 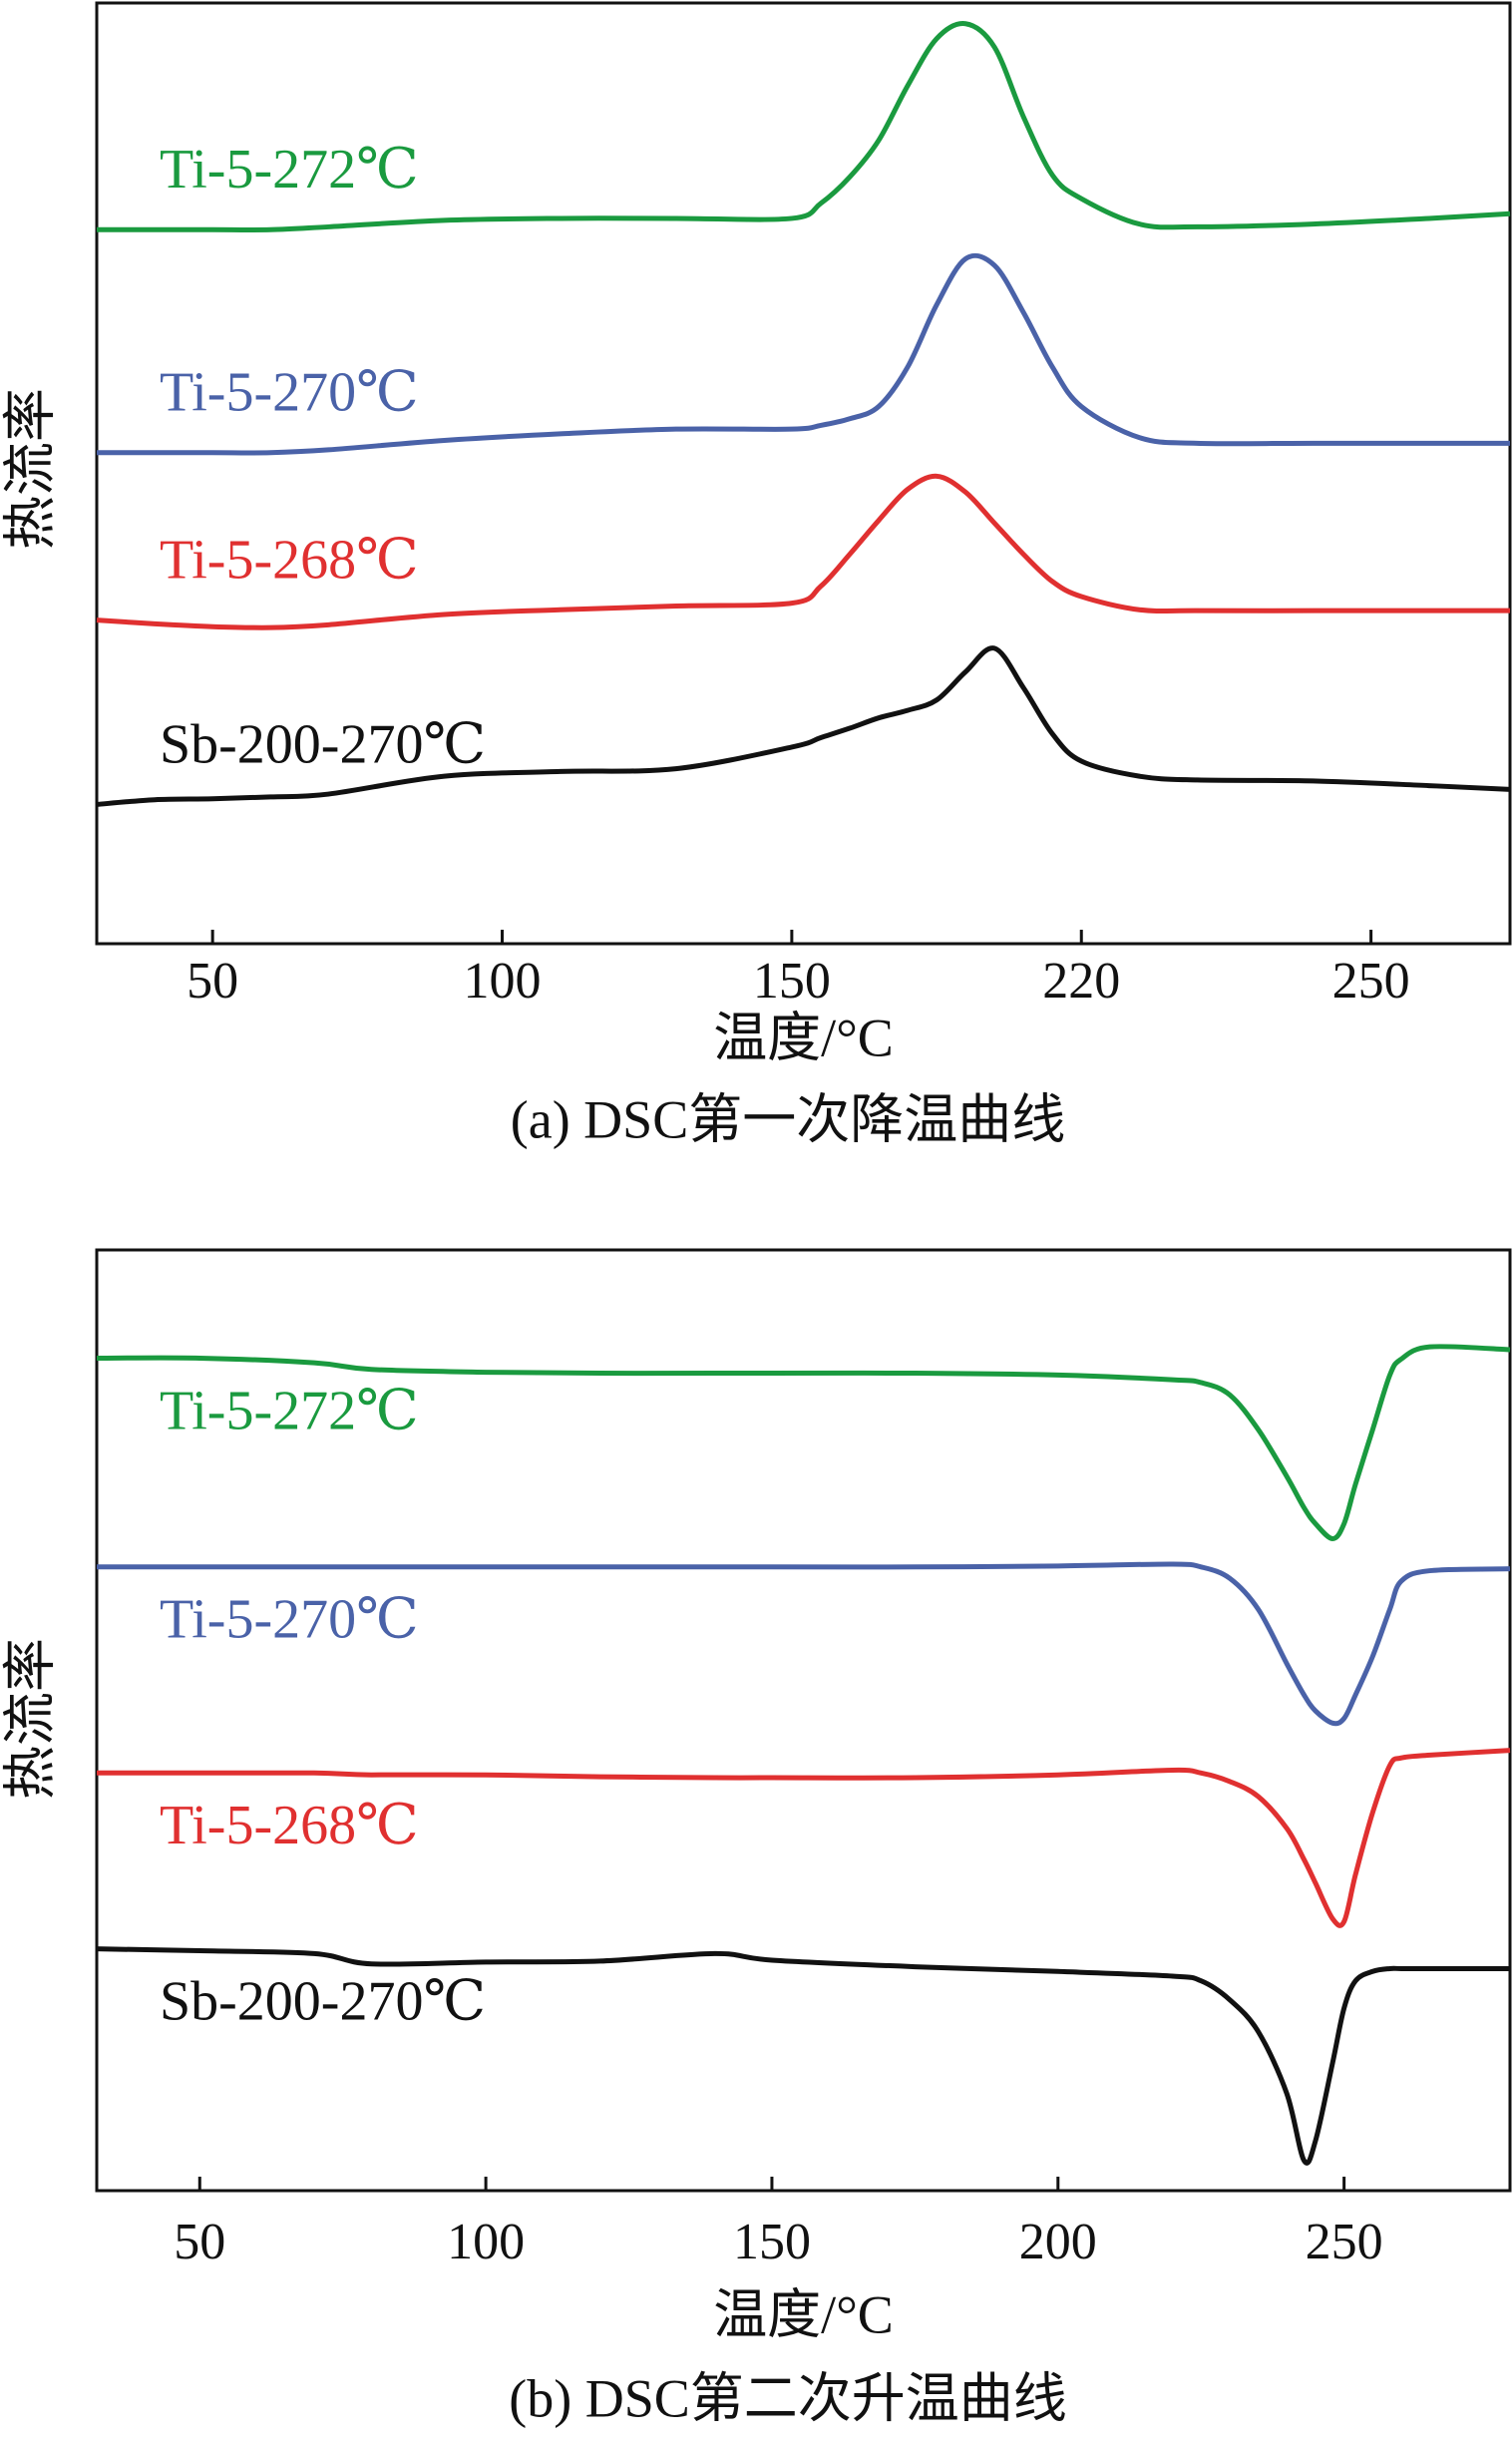 What do you see at coordinates (788, 2398) in the screenshot?
I see `caption: (b) DSC第二次升温曲线` at bounding box center [788, 2398].